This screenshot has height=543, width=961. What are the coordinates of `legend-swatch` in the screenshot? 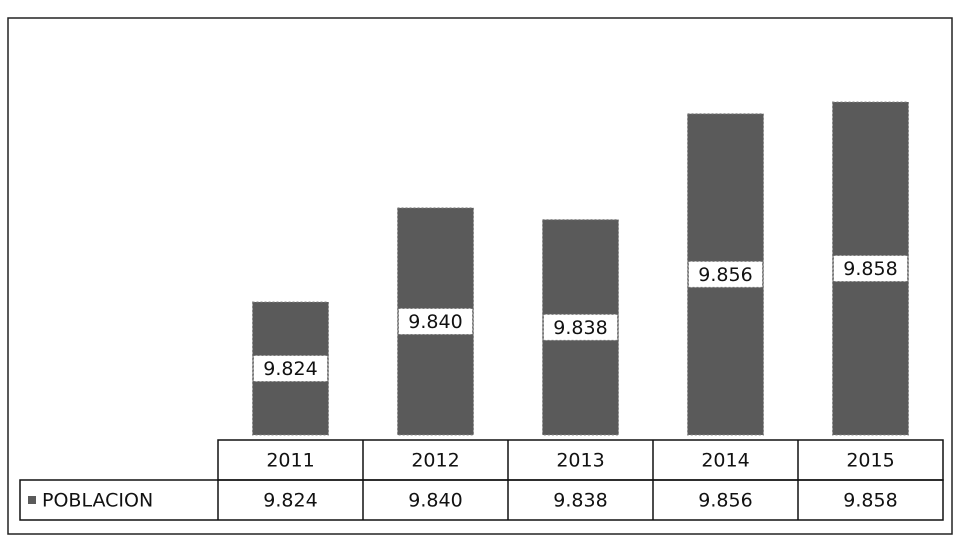 It's located at (32, 500).